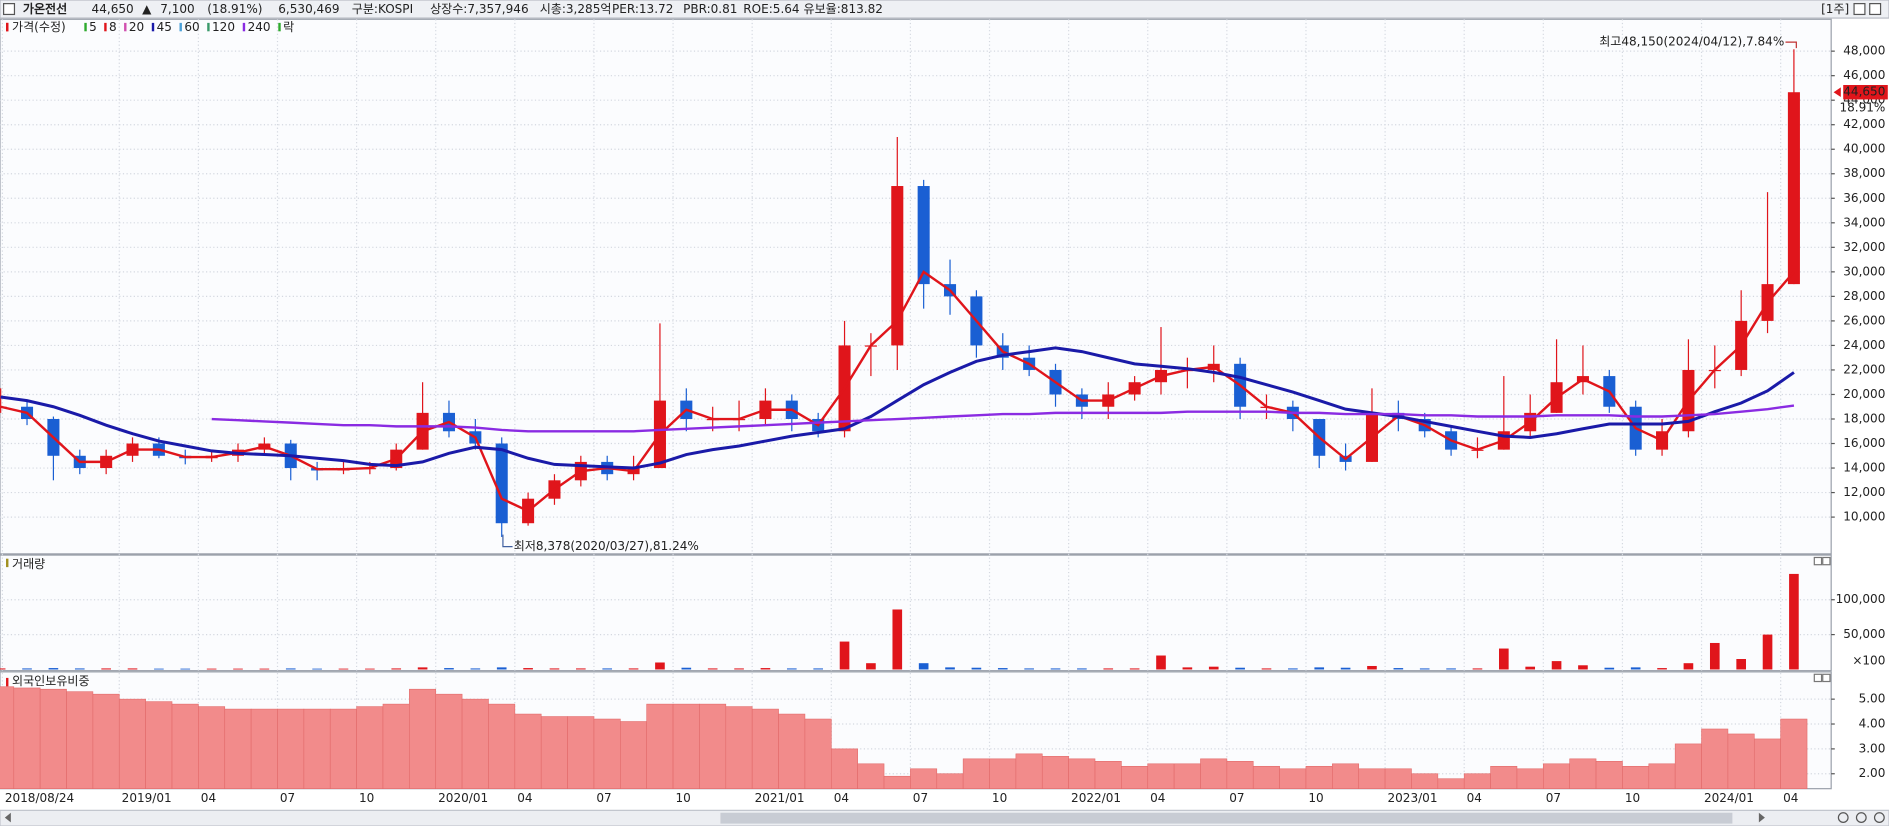  I want to click on y-tick-label: 22,000, so click(1864, 369).